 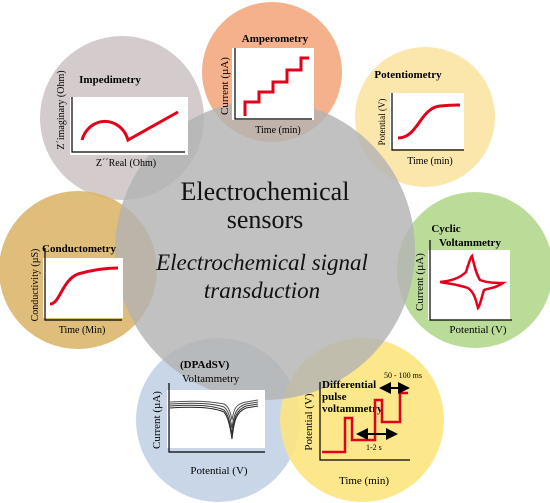 What do you see at coordinates (420, 282) in the screenshot?
I see `cyclic-ylabel: Current (µA)` at bounding box center [420, 282].